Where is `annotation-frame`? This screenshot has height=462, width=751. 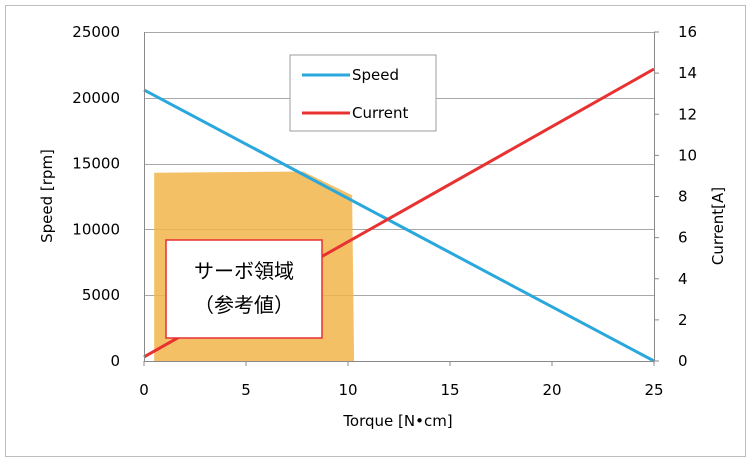 annotation-frame is located at coordinates (244, 289).